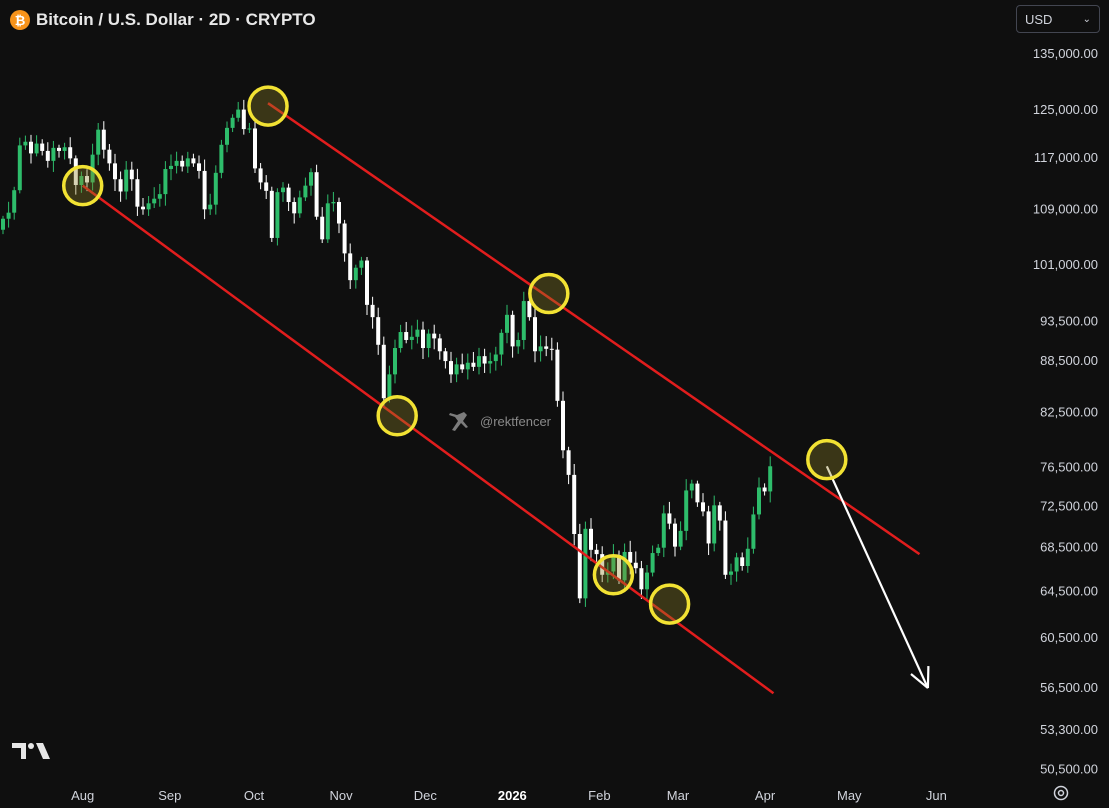 The height and width of the screenshot is (808, 1109). Describe the element at coordinates (1069, 360) in the screenshot. I see `price-tick-label: 88,500.00` at that location.